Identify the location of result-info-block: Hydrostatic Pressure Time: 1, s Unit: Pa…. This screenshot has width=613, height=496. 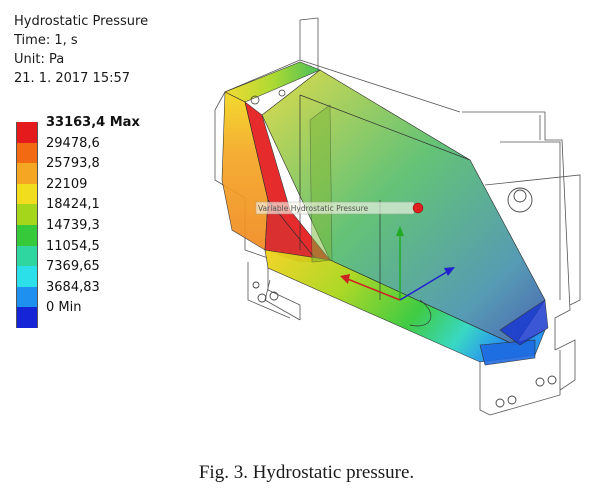
(81, 50).